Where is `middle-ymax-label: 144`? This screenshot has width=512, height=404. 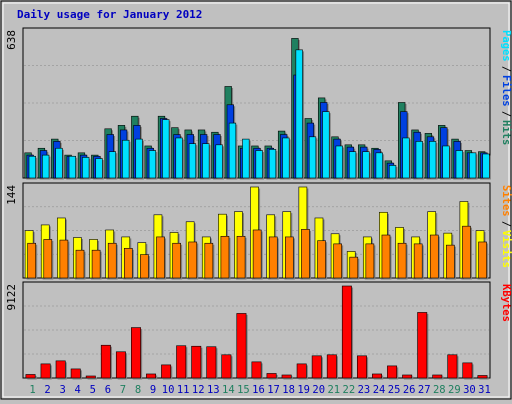
middle-ymax-label: 144 is located at coordinates (11, 195).